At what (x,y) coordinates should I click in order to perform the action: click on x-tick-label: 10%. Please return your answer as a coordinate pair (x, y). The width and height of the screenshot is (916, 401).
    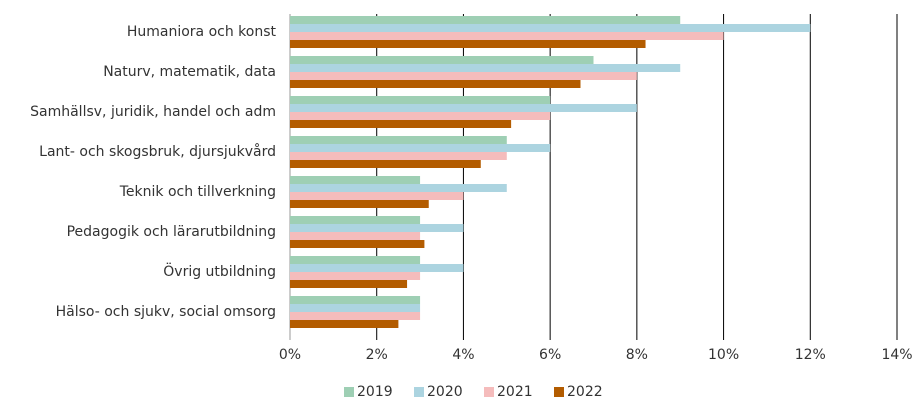
    Looking at the image, I should click on (723, 355).